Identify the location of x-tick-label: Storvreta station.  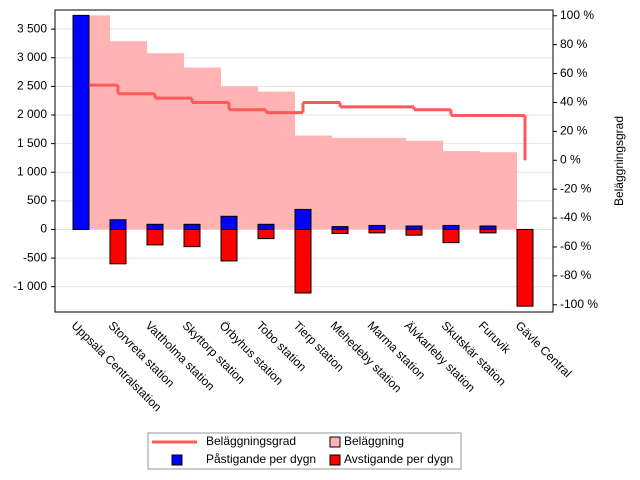
(142, 354).